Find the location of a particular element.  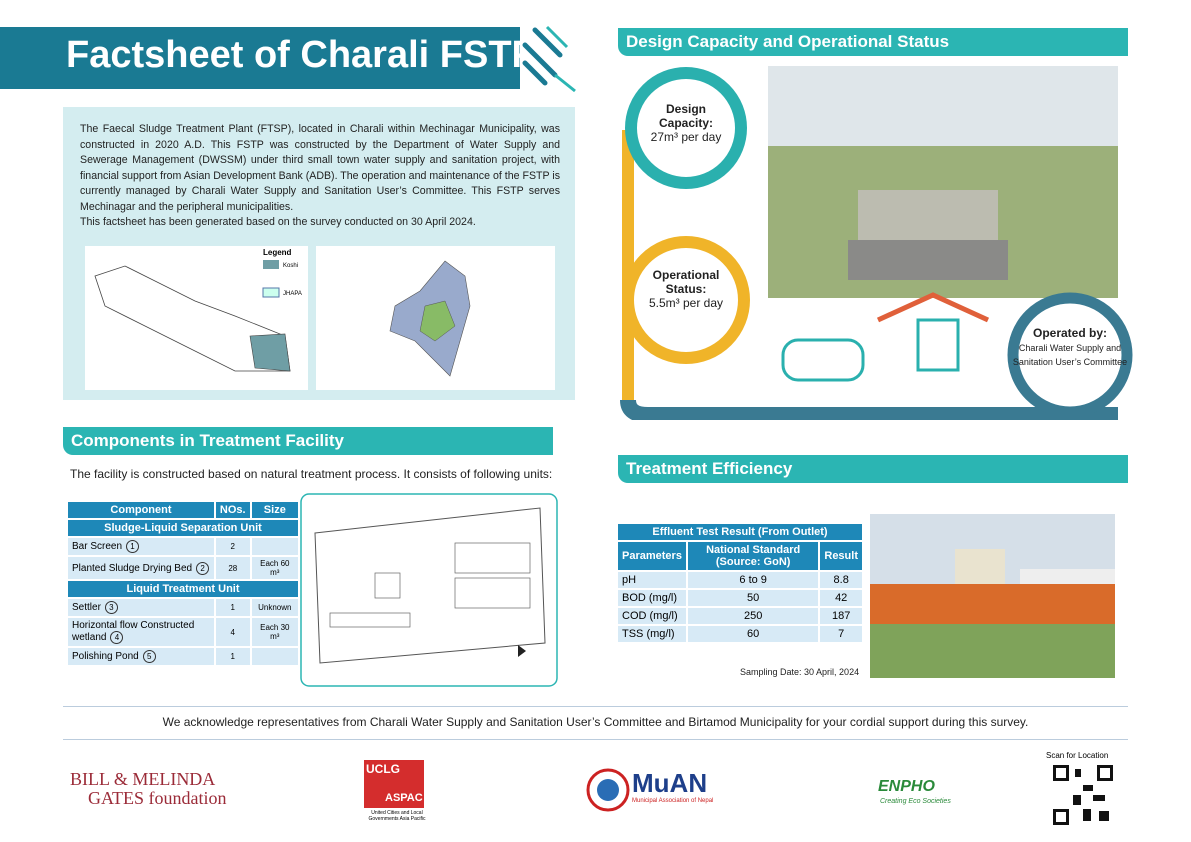

table-row: TSS (mg/l) 60 7 is located at coordinates (740, 634).